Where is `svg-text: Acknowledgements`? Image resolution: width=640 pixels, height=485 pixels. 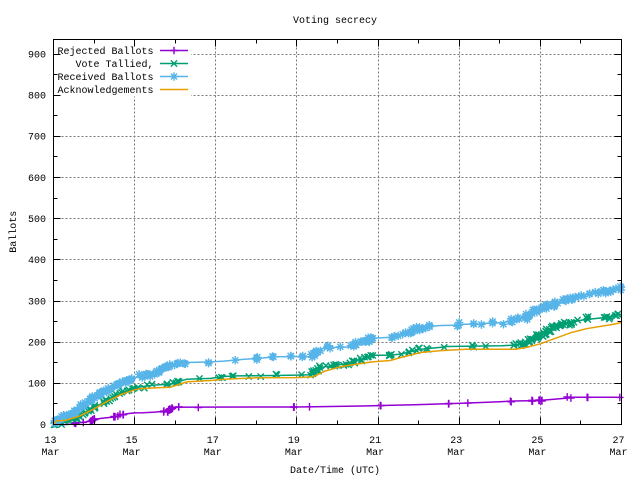
svg-text: Acknowledgements is located at coordinates (105, 91).